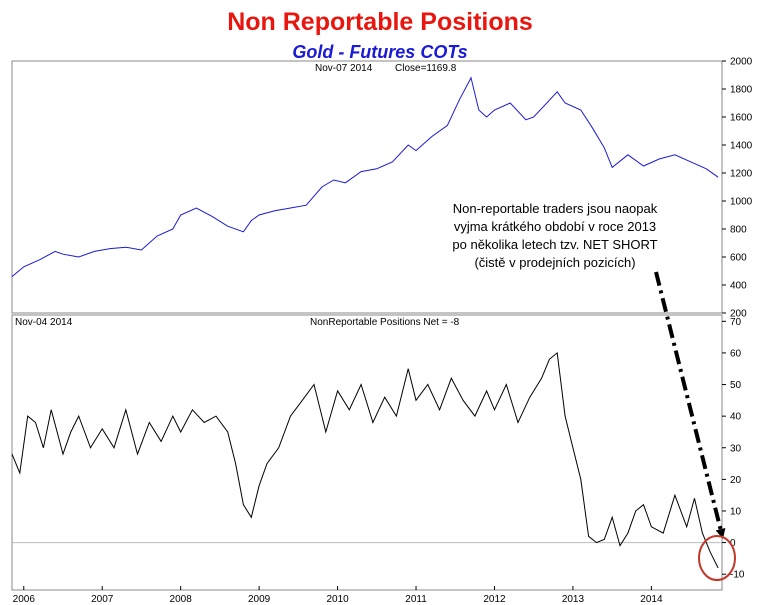 This screenshot has width=772, height=605. Describe the element at coordinates (494, 599) in the screenshot. I see `xtick-label: 2012` at that location.